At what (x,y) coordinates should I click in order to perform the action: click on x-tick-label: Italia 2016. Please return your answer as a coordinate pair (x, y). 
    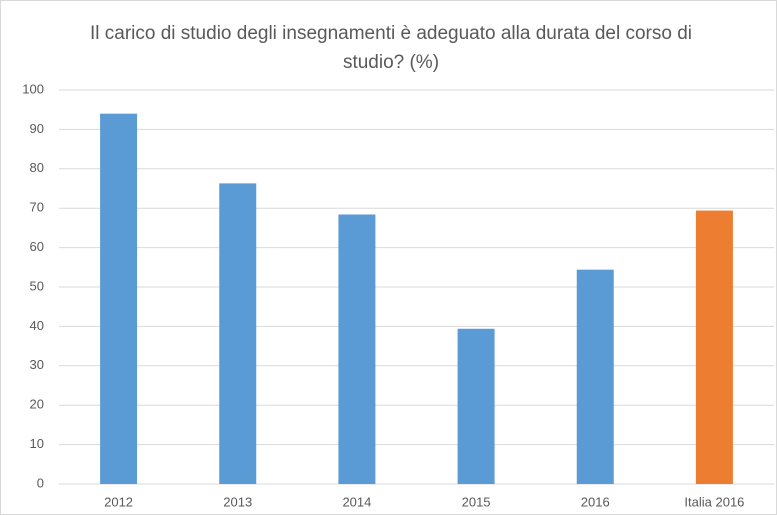
    Looking at the image, I should click on (714, 501).